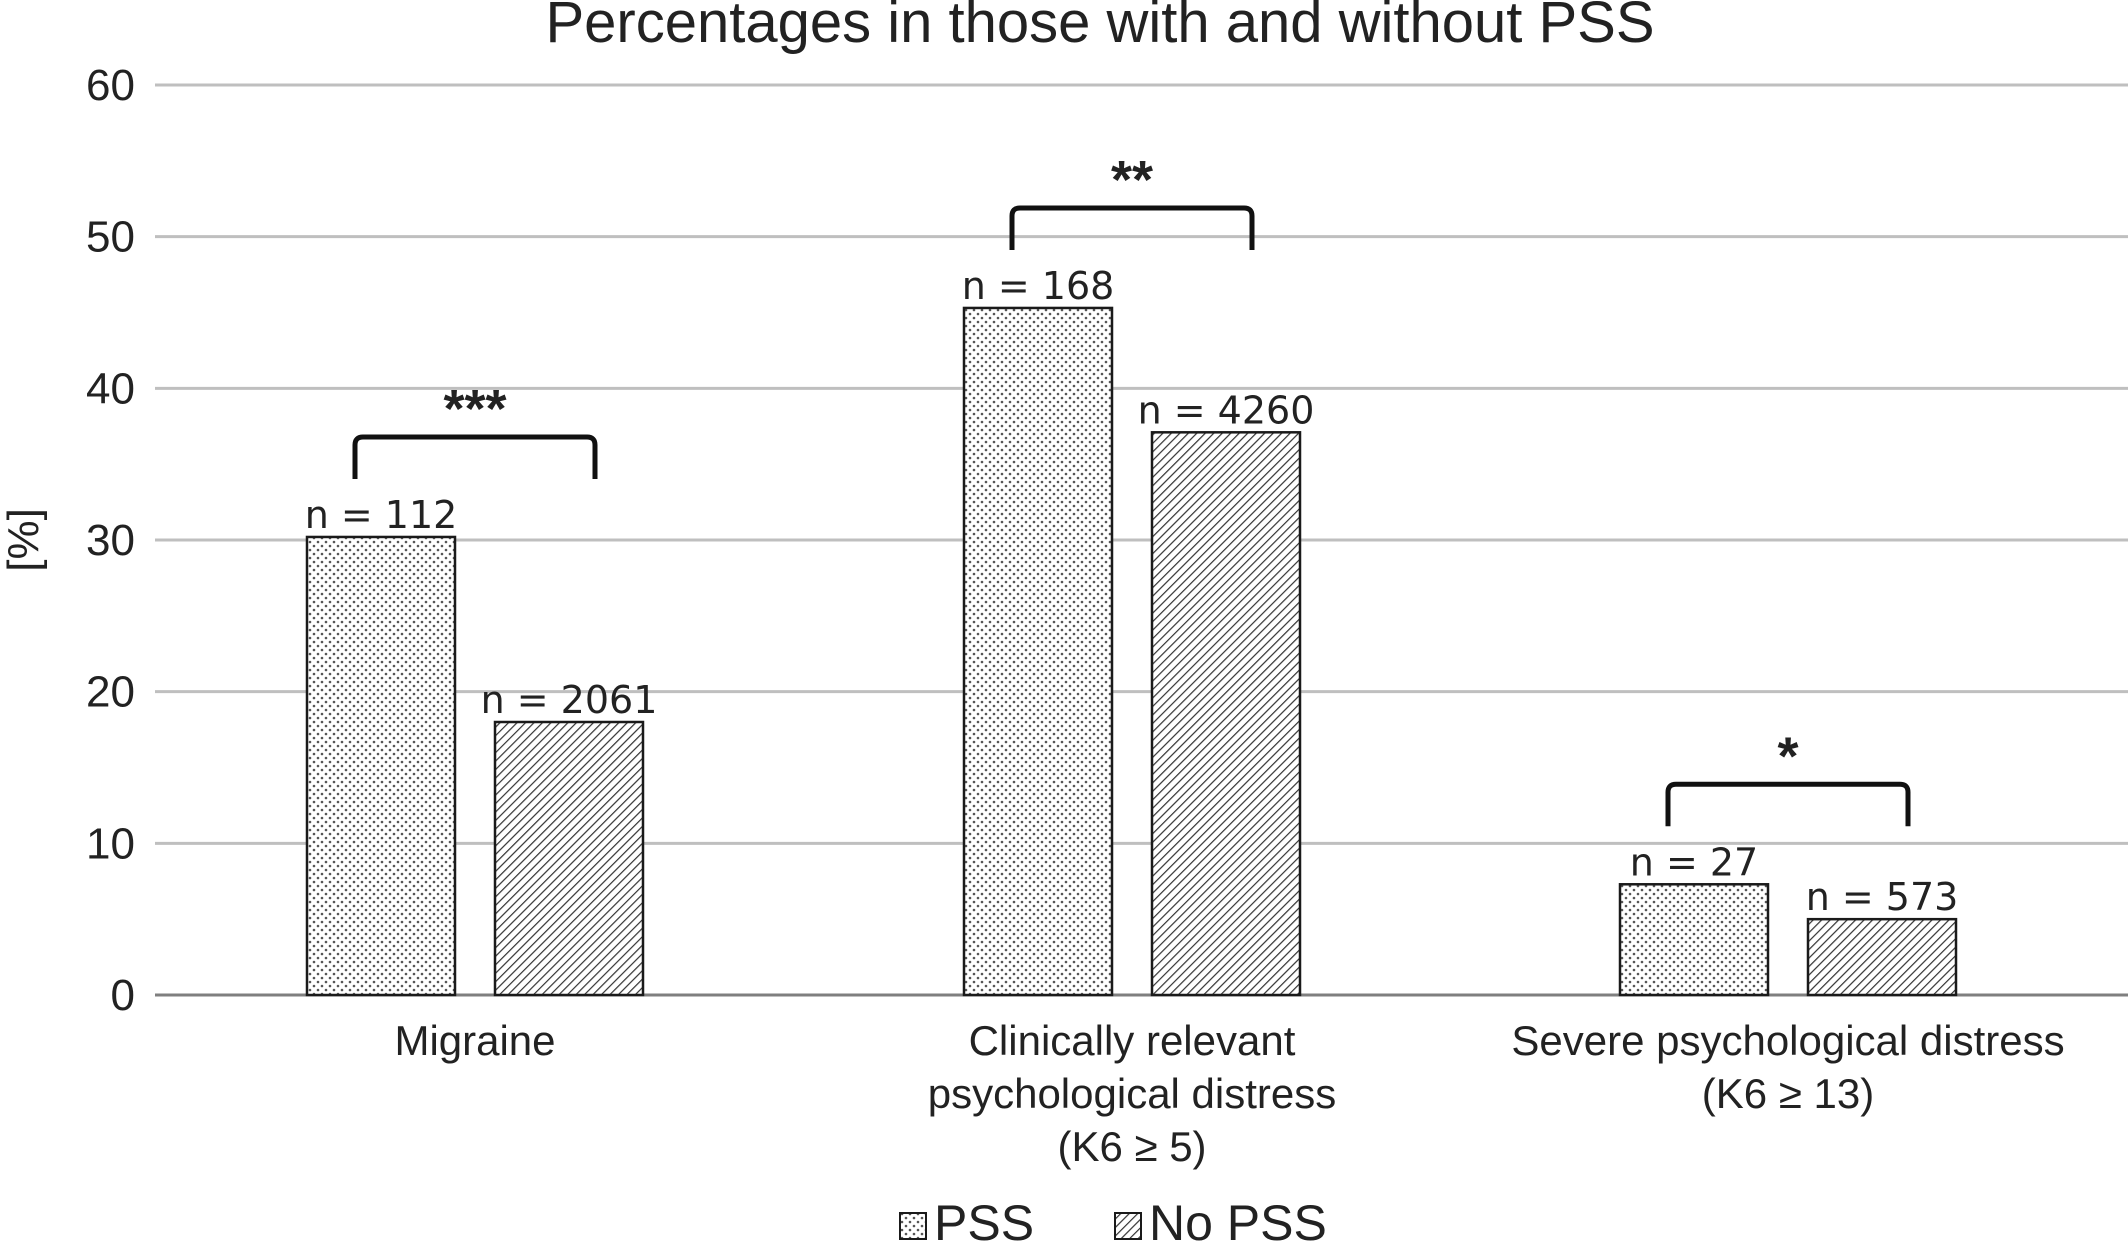 This screenshot has height=1253, width=2128. Describe the element at coordinates (1113, 1223) in the screenshot. I see `legend: PSS No PSS` at that location.